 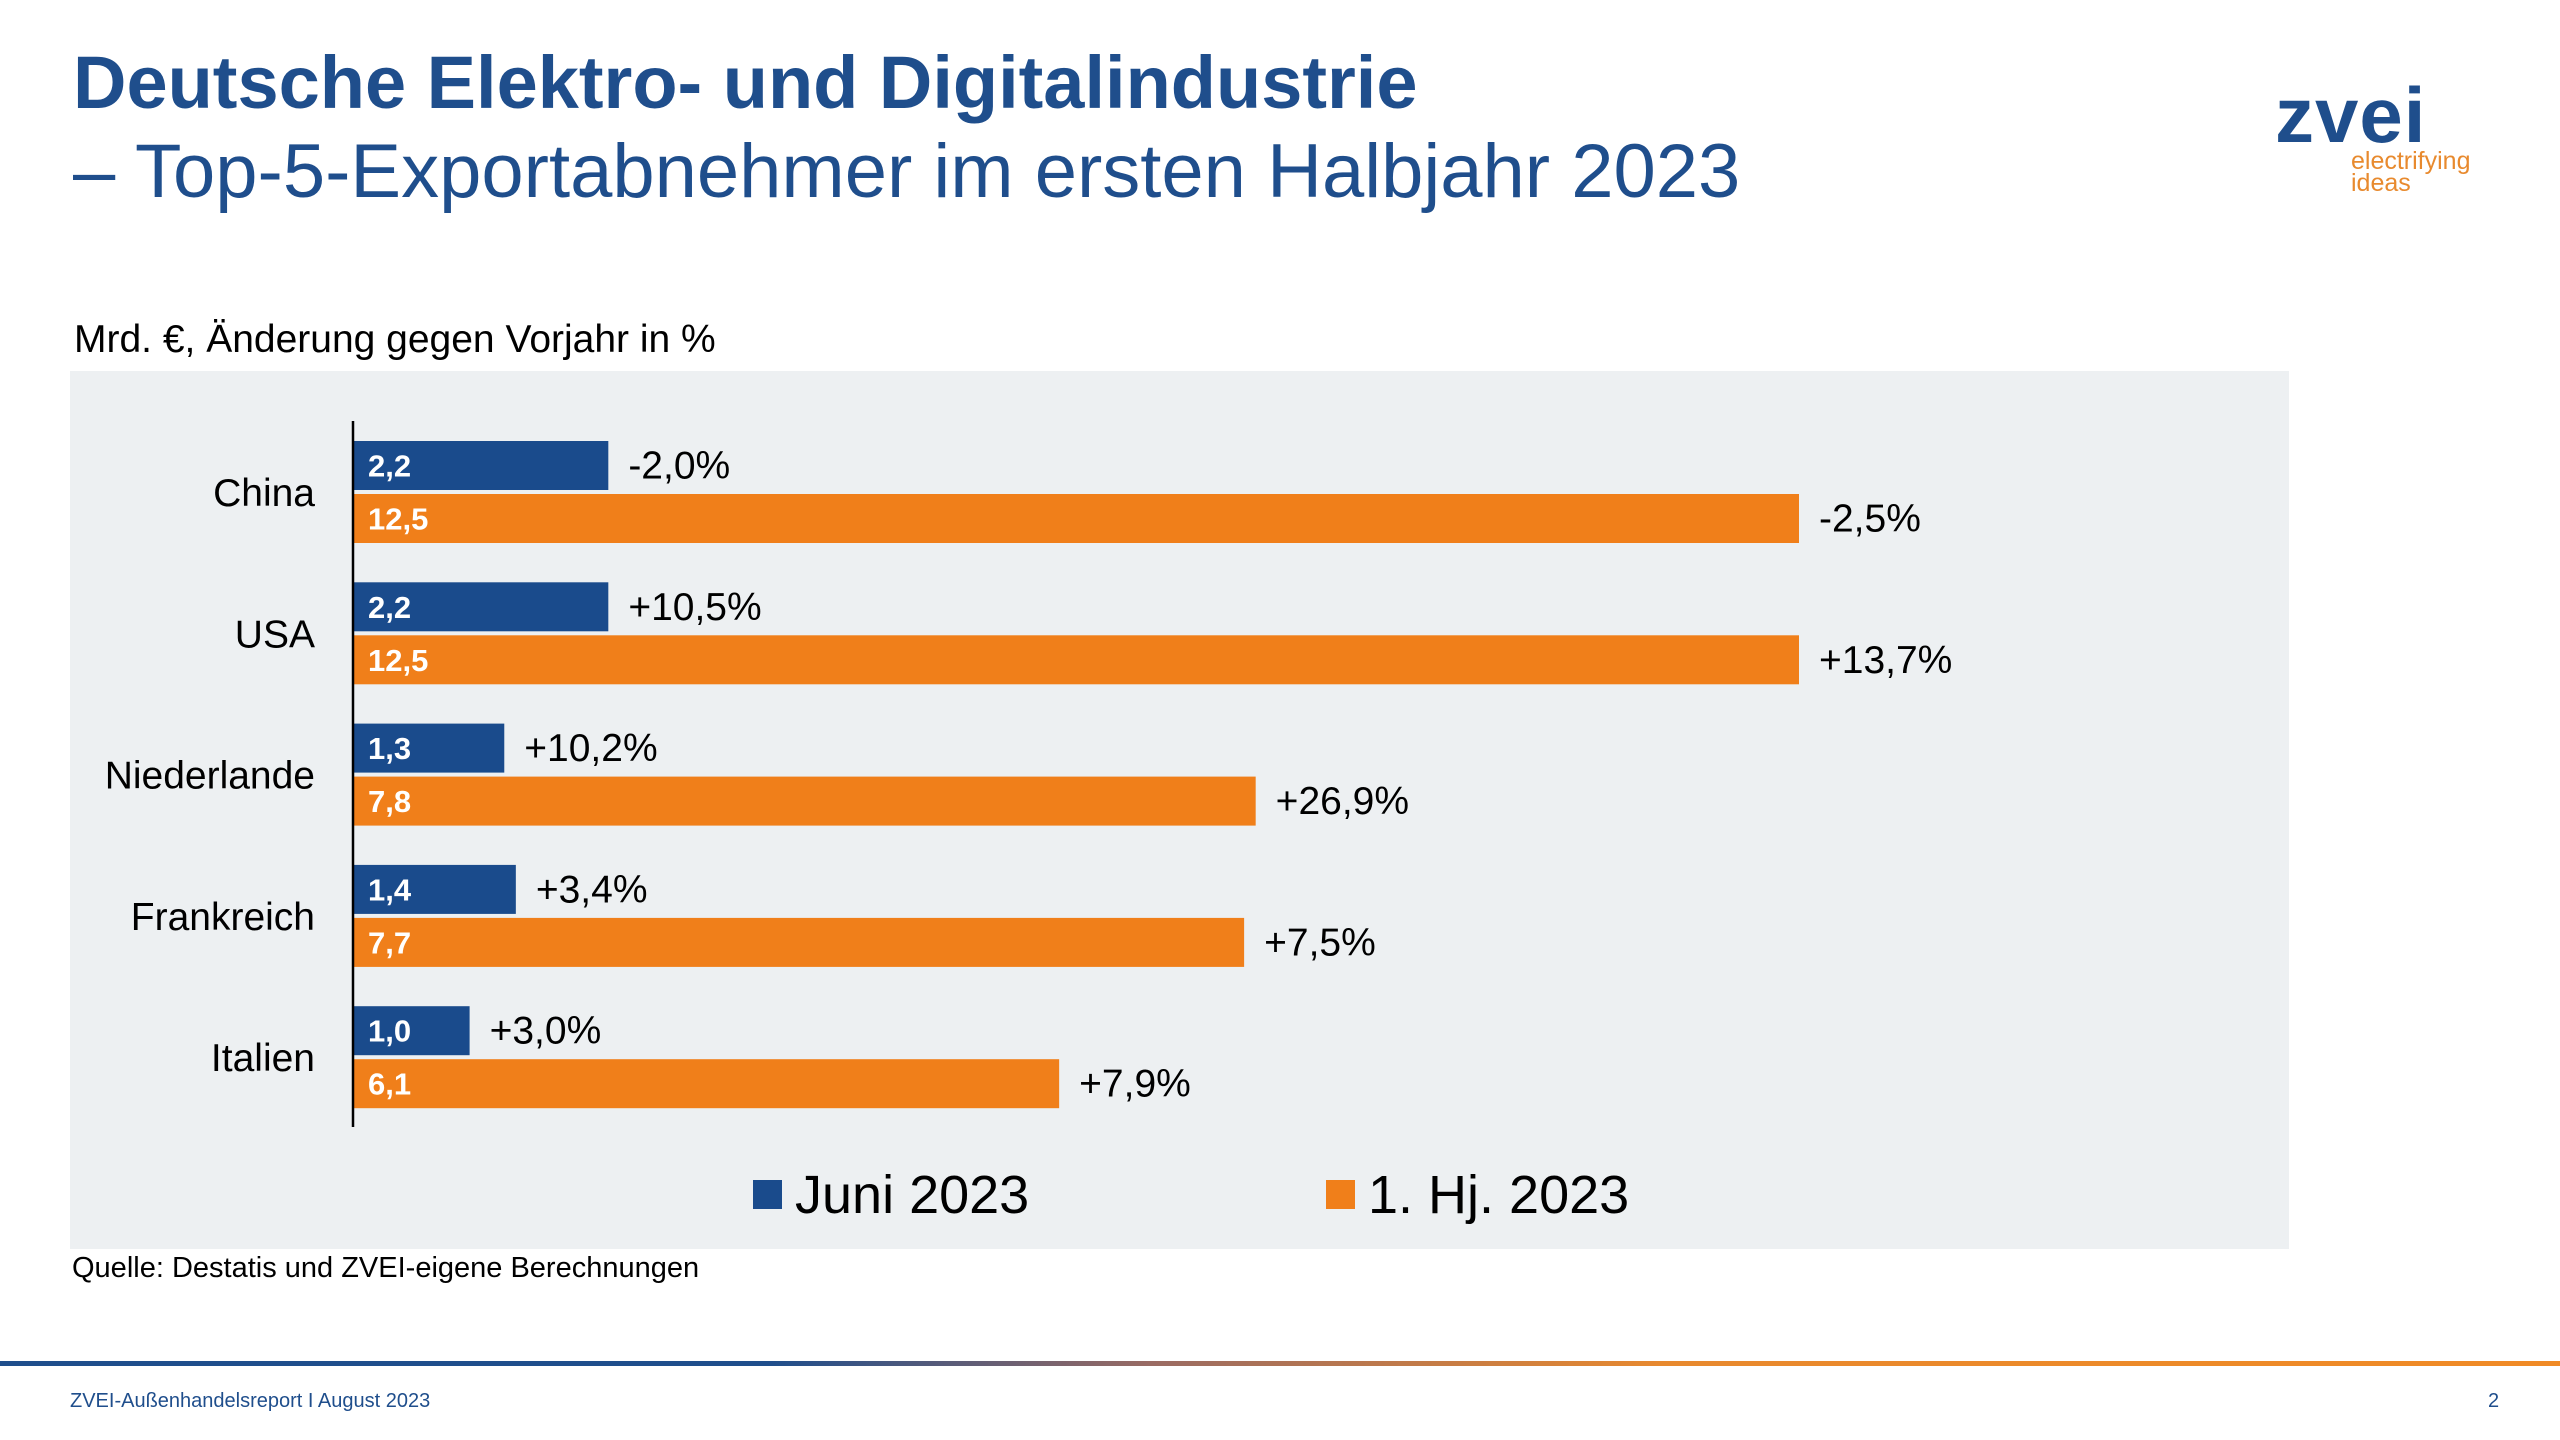 What do you see at coordinates (223, 917) in the screenshot?
I see `category-label: Frankreich` at bounding box center [223, 917].